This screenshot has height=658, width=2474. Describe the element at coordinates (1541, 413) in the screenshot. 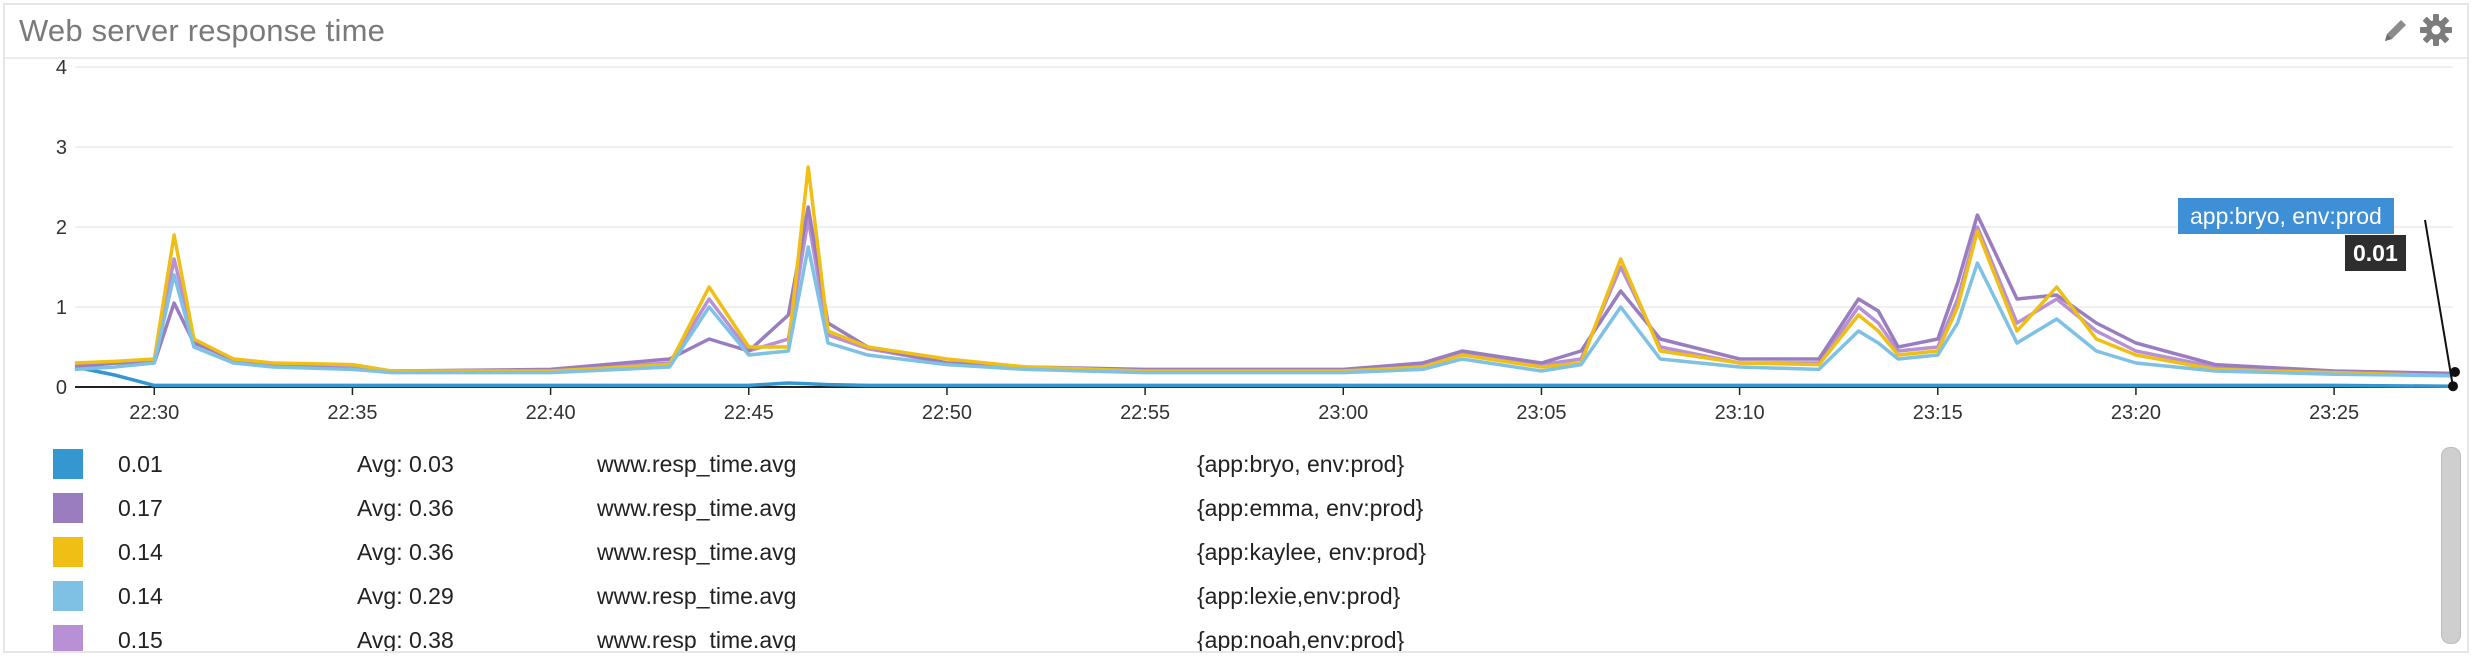

I see `x-tick-label: 23:05` at that location.